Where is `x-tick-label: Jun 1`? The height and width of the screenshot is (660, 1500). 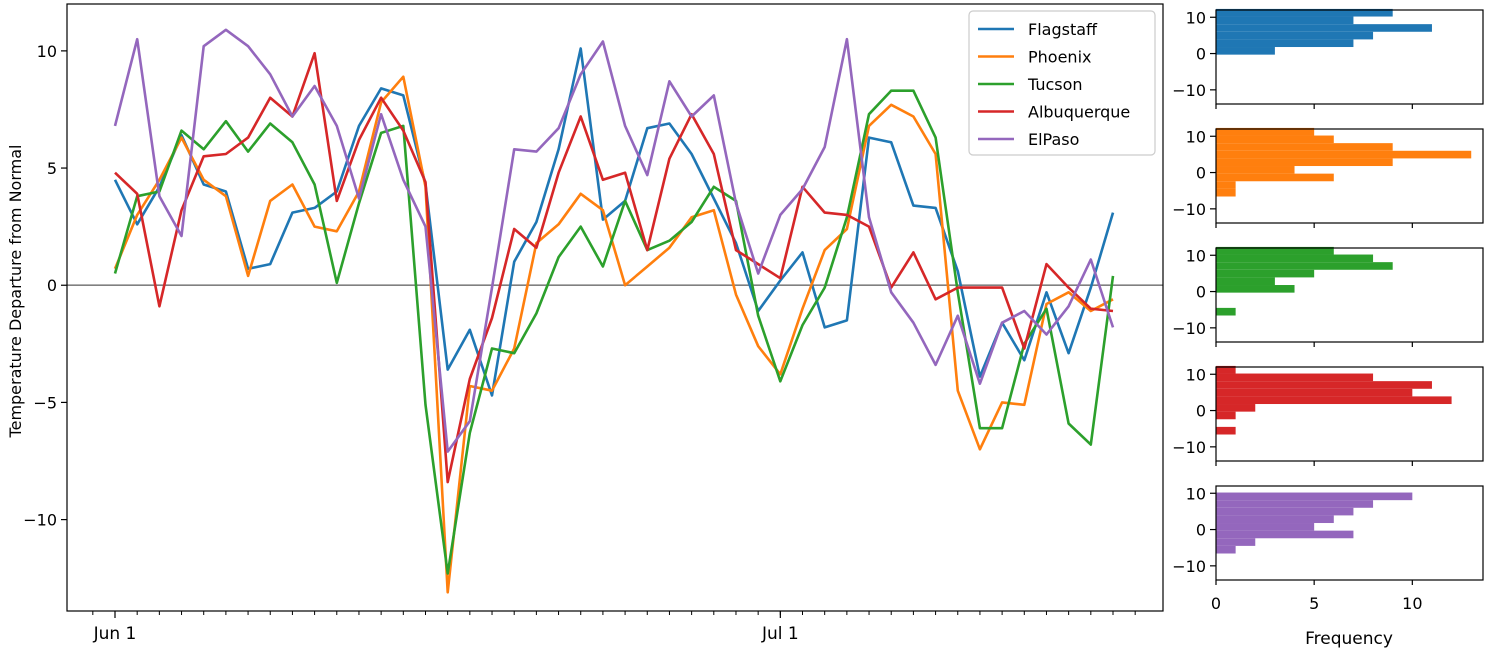
x-tick-label: Jun 1 is located at coordinates (115, 634).